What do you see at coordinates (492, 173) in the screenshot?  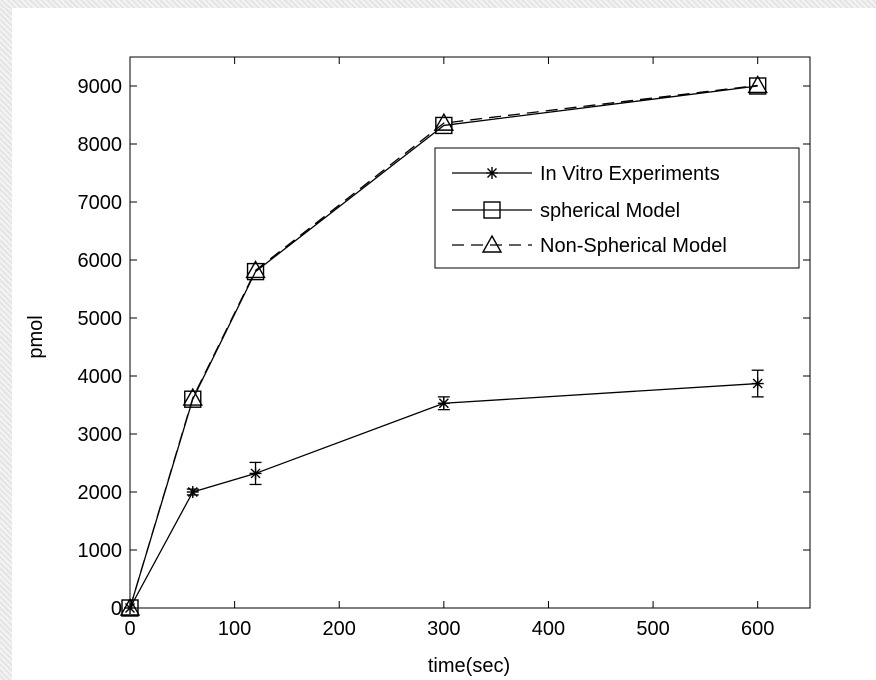 I see `legend-marker-asterisk` at bounding box center [492, 173].